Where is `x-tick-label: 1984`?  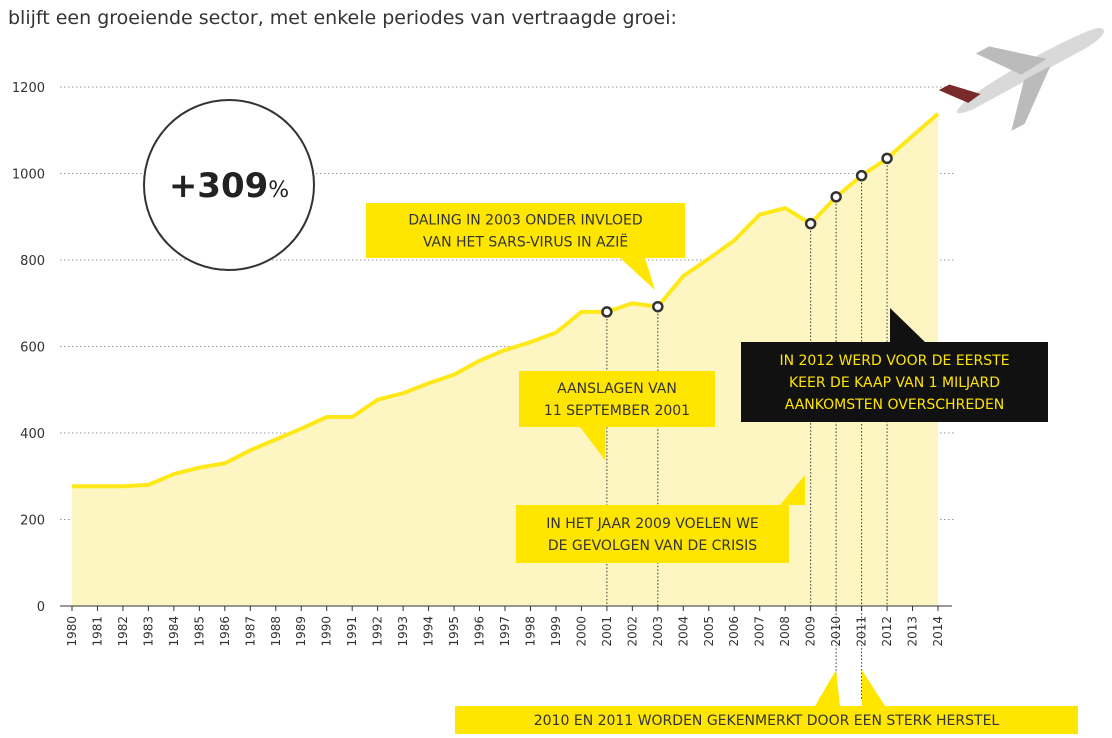 x-tick-label: 1984 is located at coordinates (174, 631).